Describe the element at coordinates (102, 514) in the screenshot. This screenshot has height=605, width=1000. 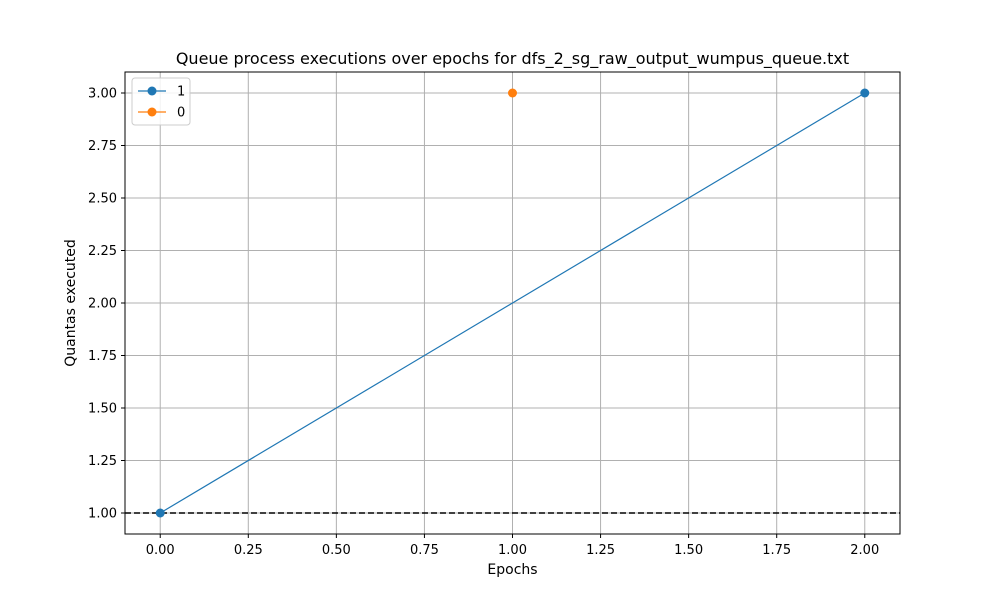
I see `y-tick-label: 1.00` at that location.